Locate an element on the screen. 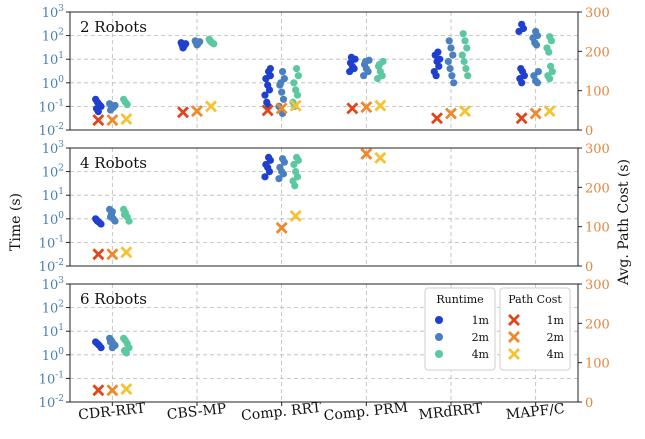  y-axis-label-right: Avg. Path Cost (s) is located at coordinates (624, 222).